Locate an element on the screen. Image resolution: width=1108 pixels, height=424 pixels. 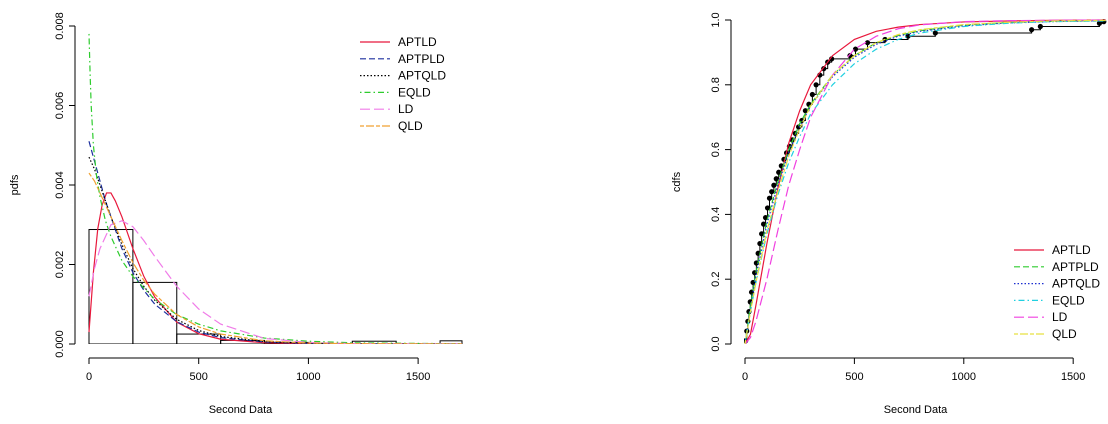
y-tick-label: 0.006 is located at coordinates (60, 106).